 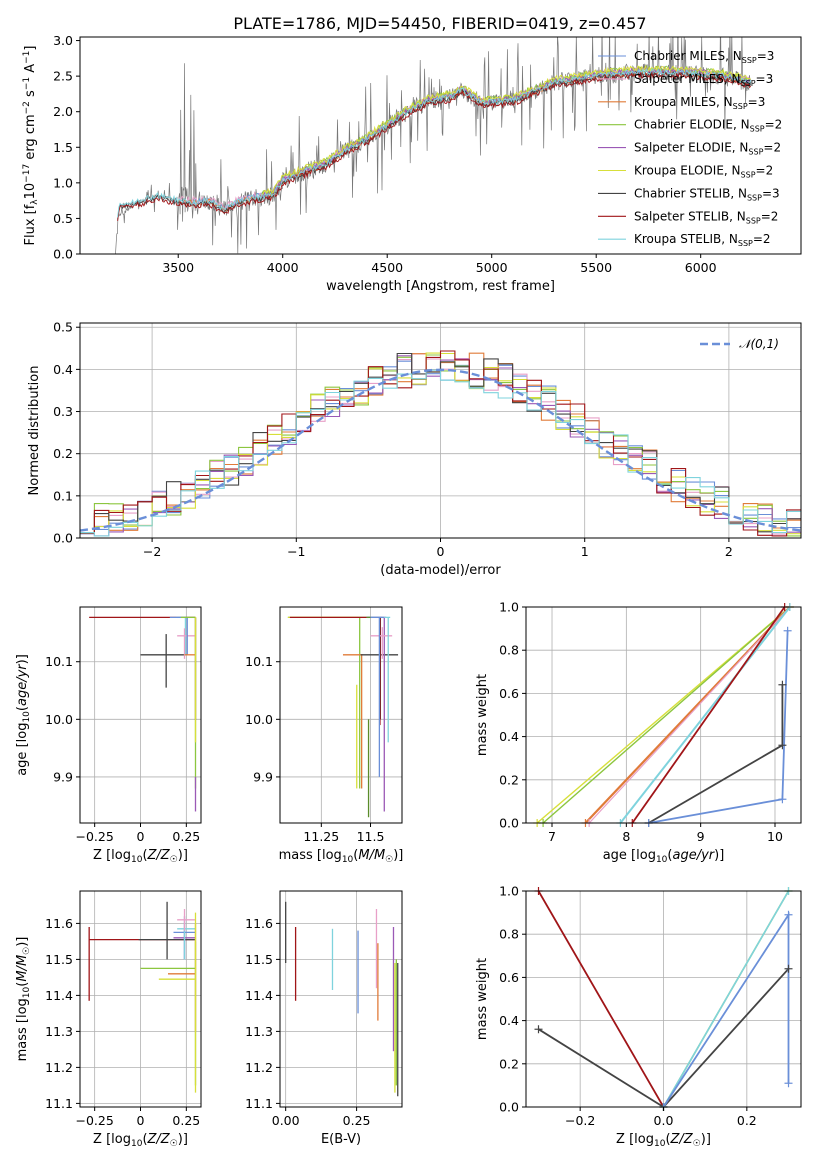 What do you see at coordinates (259, 995) in the screenshot?
I see `y-tick-label: 11.4` at bounding box center [259, 995].